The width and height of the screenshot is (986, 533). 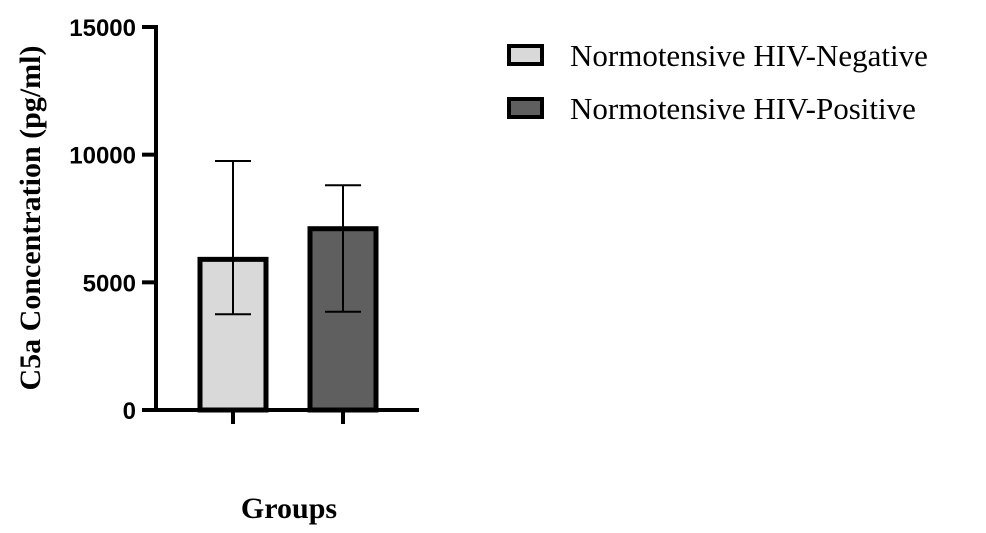 What do you see at coordinates (743, 108) in the screenshot?
I see `legend-label: Normotensive HIV-Positive` at bounding box center [743, 108].